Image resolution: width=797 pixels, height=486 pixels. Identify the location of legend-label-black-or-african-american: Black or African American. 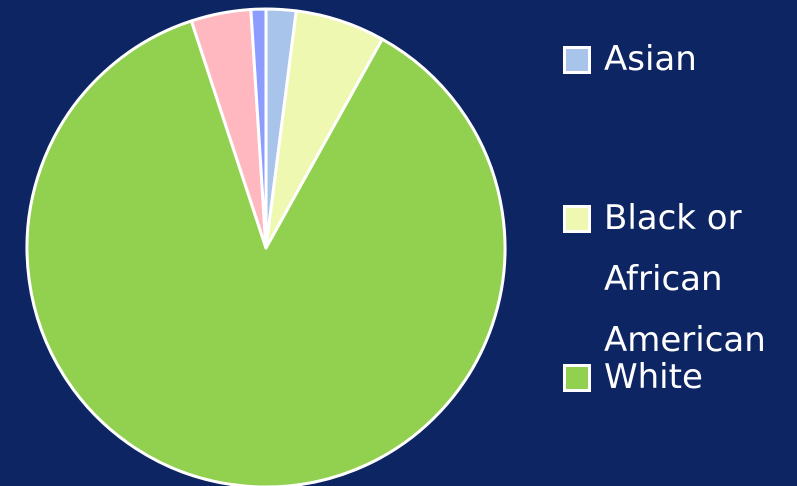
(685, 279).